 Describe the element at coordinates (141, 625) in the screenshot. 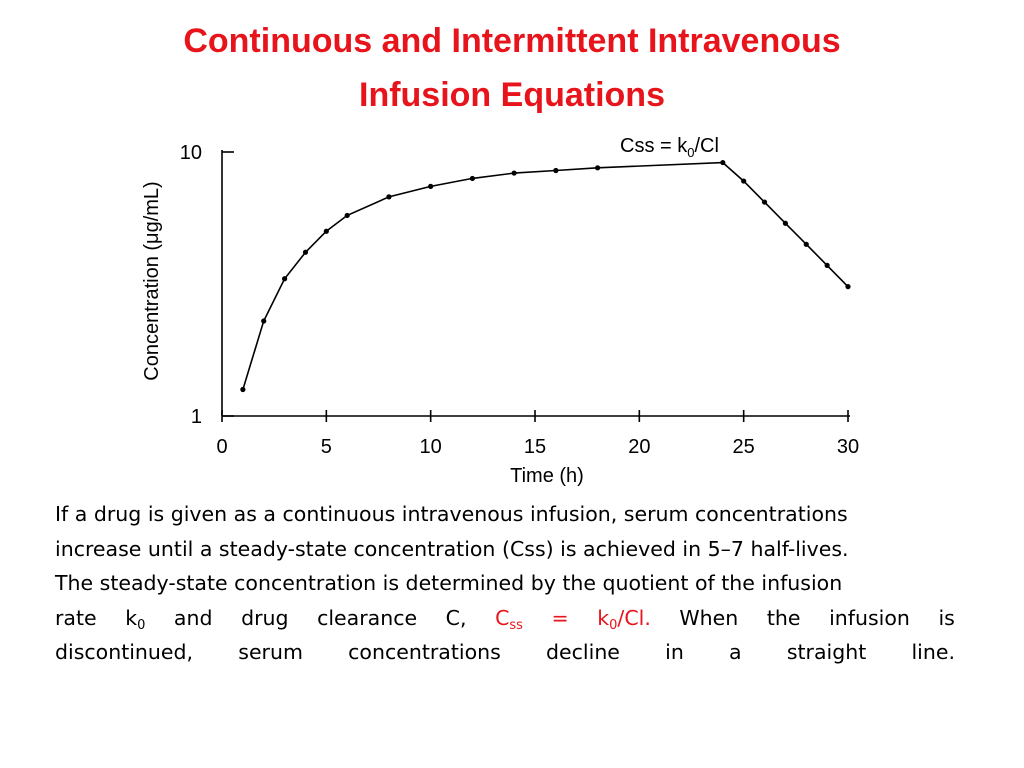

I see `k-subscript: 0` at that location.